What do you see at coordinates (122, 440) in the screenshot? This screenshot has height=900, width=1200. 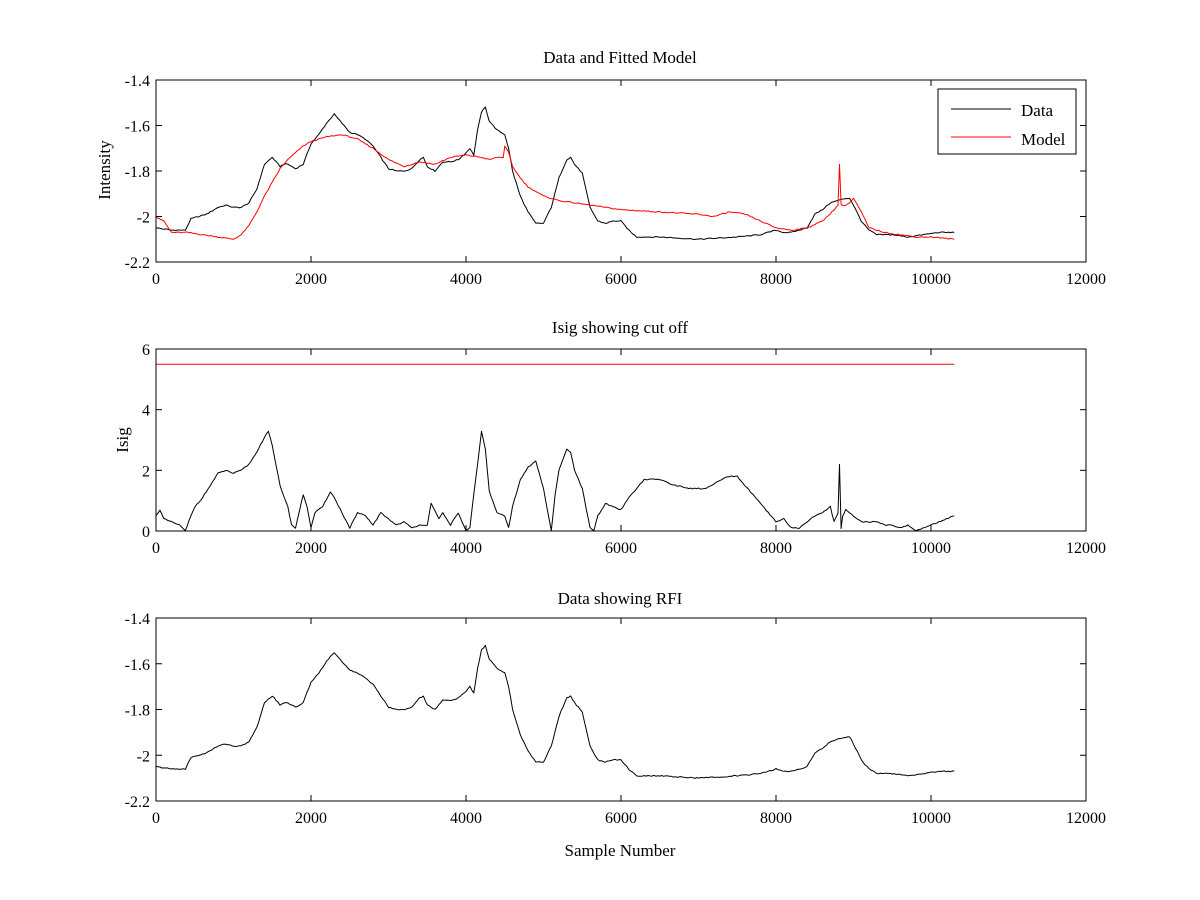 I see `subplot-2-ylabel: Isig` at bounding box center [122, 440].